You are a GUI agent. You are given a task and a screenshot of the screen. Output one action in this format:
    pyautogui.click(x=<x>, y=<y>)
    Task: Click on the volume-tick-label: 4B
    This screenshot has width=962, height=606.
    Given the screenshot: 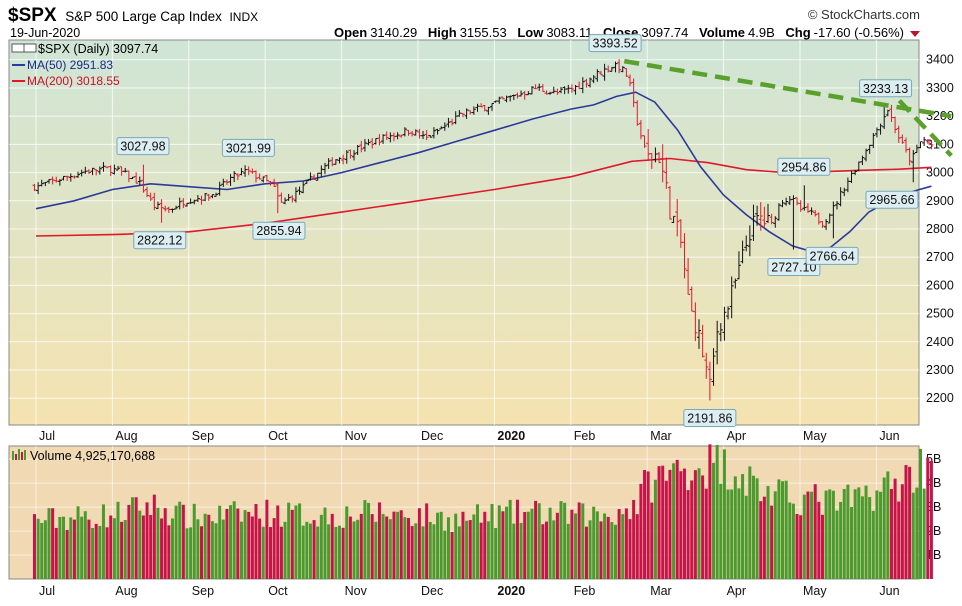 What is the action you would take?
    pyautogui.click(x=933, y=483)
    